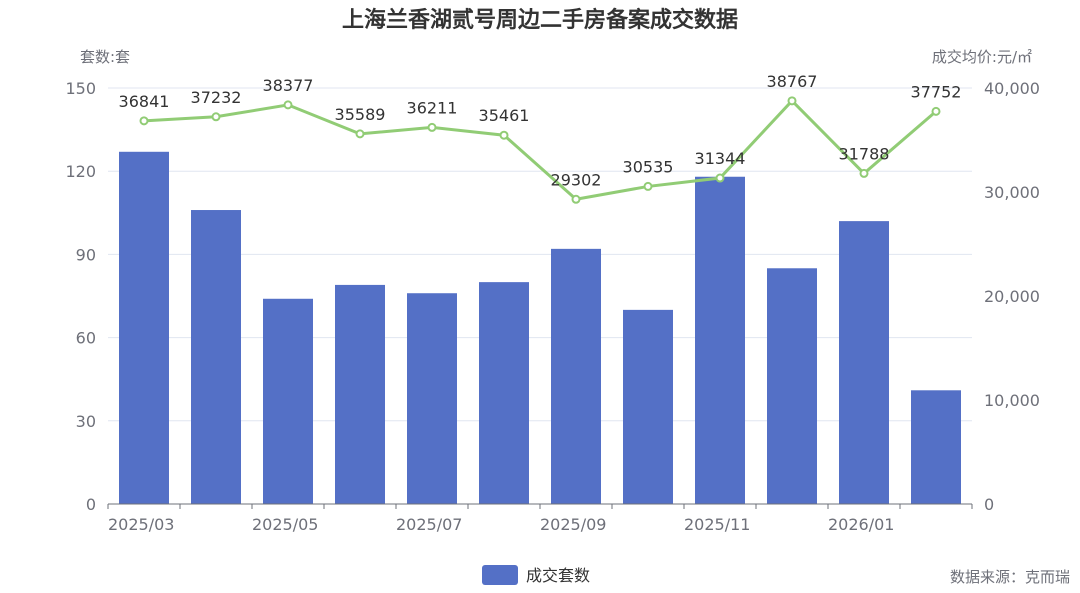  I want to click on right-tick-label: 20,000, so click(1012, 296).